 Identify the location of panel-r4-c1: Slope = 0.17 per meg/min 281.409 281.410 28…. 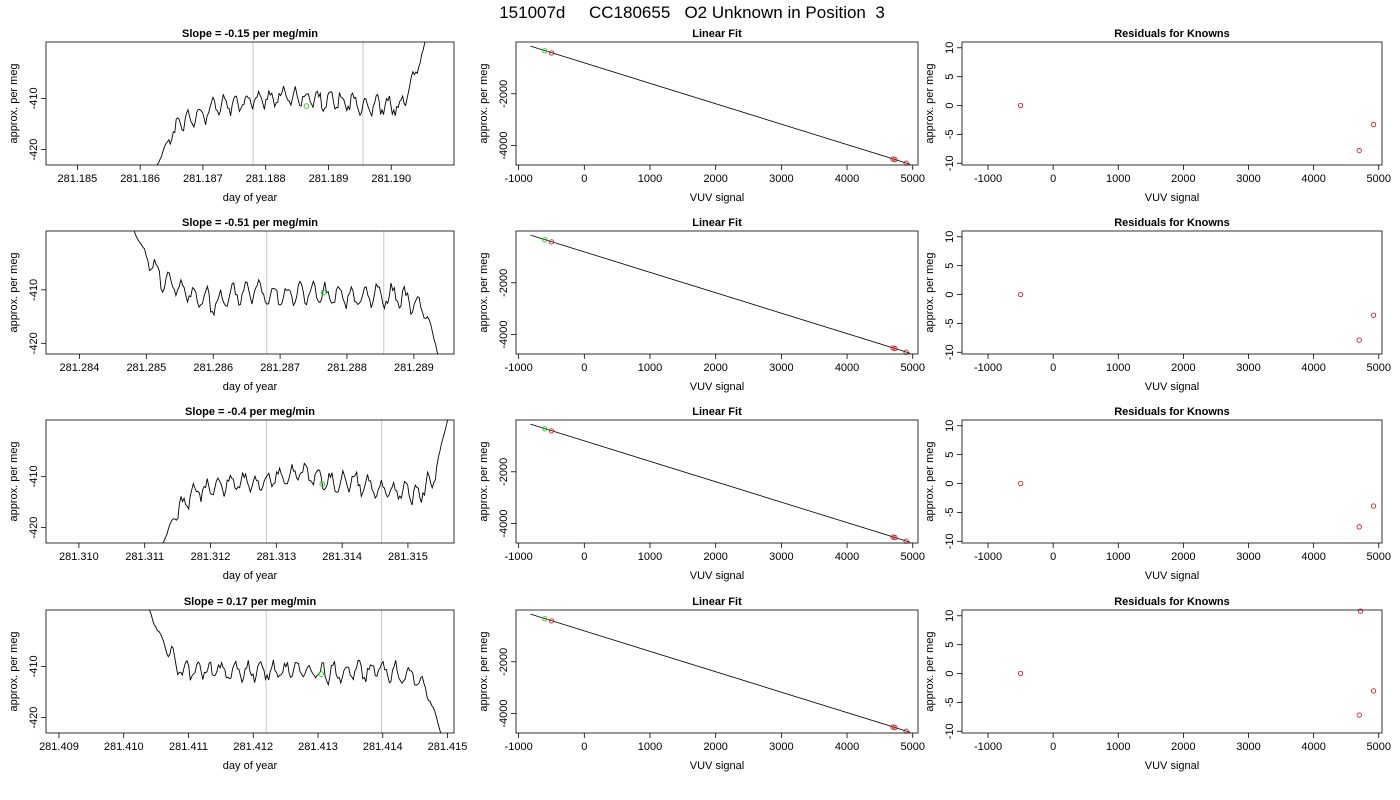
(237, 684).